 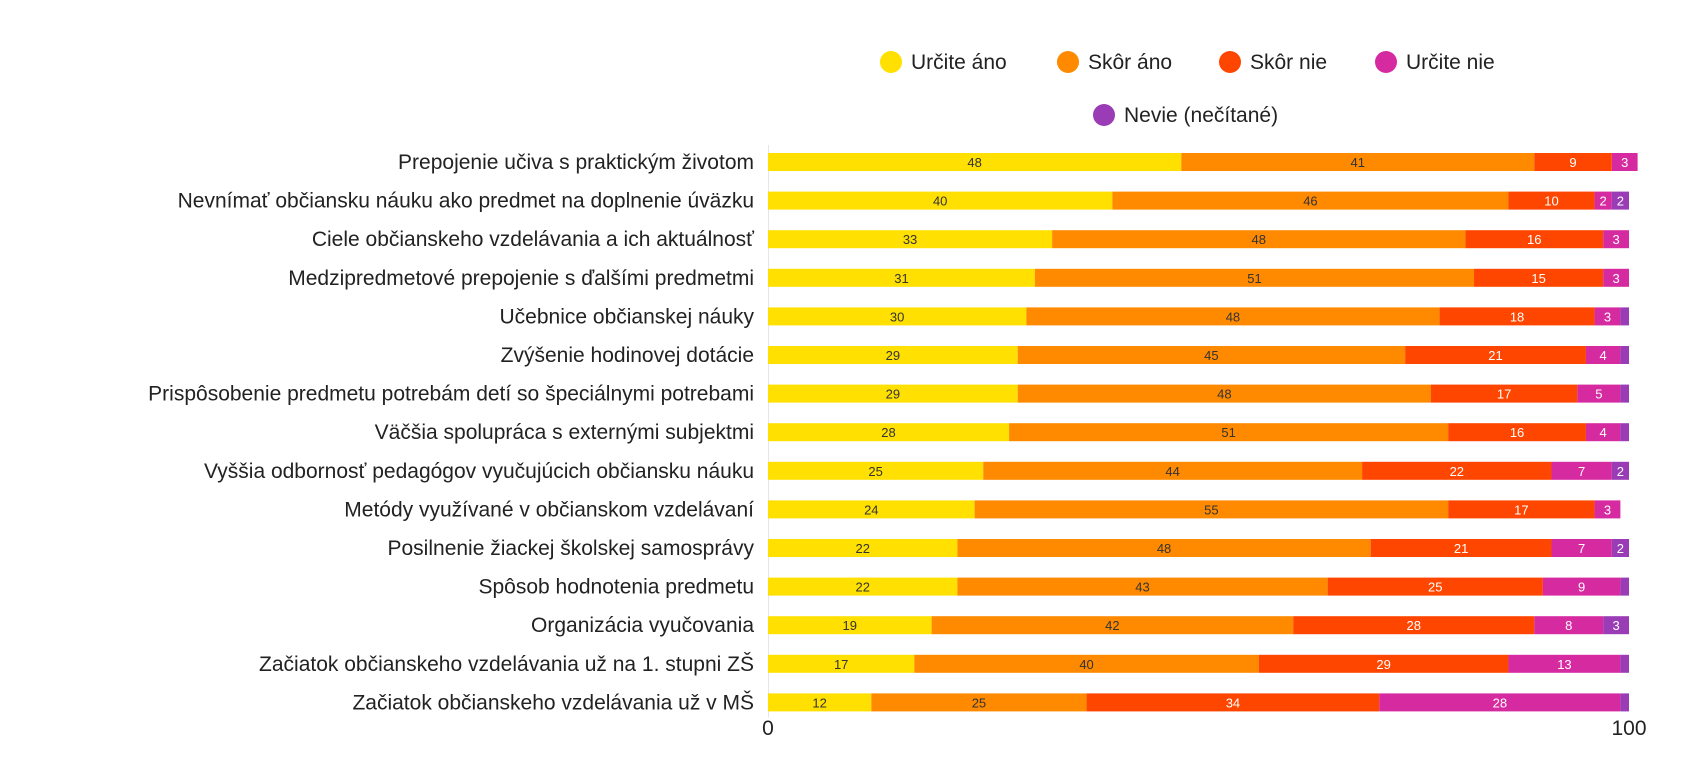 I want to click on bar-row: 29 48 17 5, so click(x=1198, y=393).